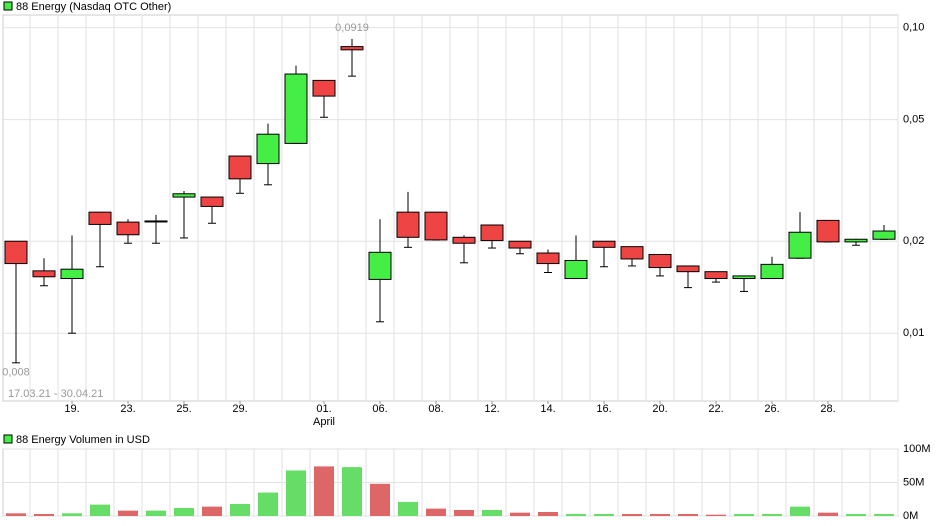 This screenshot has height=526, width=940. Describe the element at coordinates (913, 333) in the screenshot. I see `y-tick-label: 0,01` at that location.